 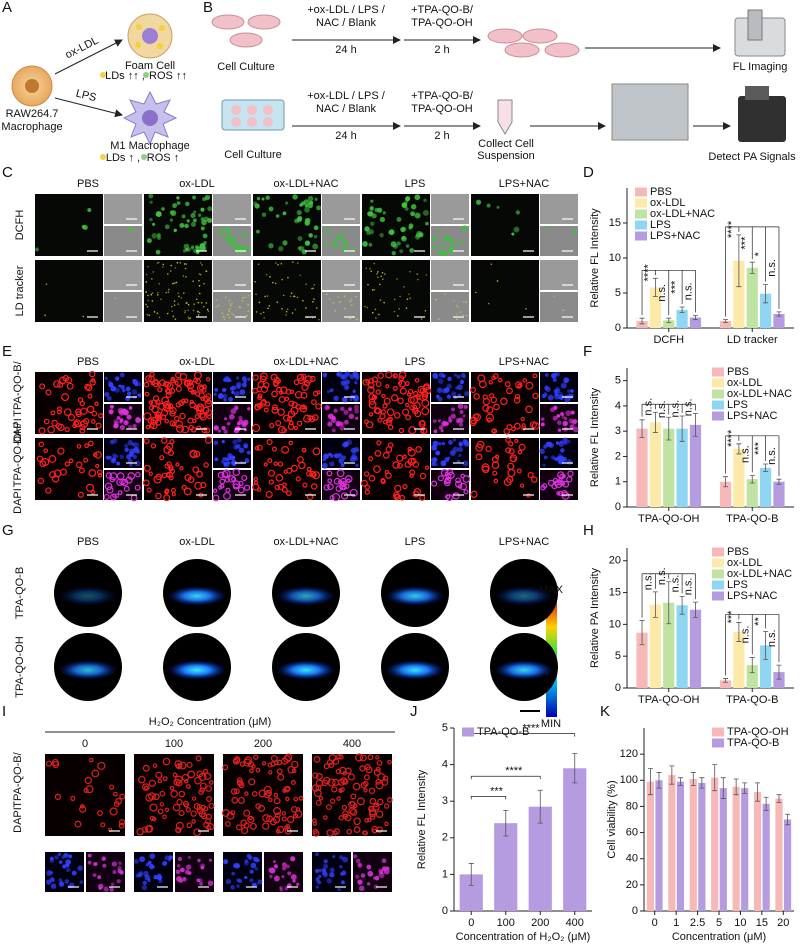 I want to click on step: Cell Culture, so click(x=252, y=155).